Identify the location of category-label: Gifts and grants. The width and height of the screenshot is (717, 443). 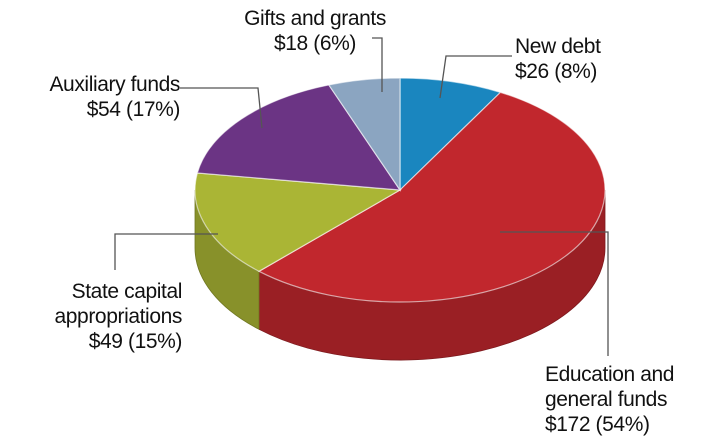
(315, 18).